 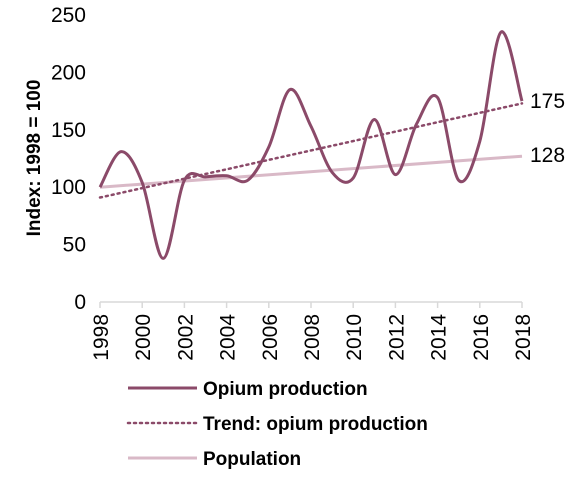 What do you see at coordinates (285, 389) in the screenshot?
I see `legend-label: Opium production` at bounding box center [285, 389].